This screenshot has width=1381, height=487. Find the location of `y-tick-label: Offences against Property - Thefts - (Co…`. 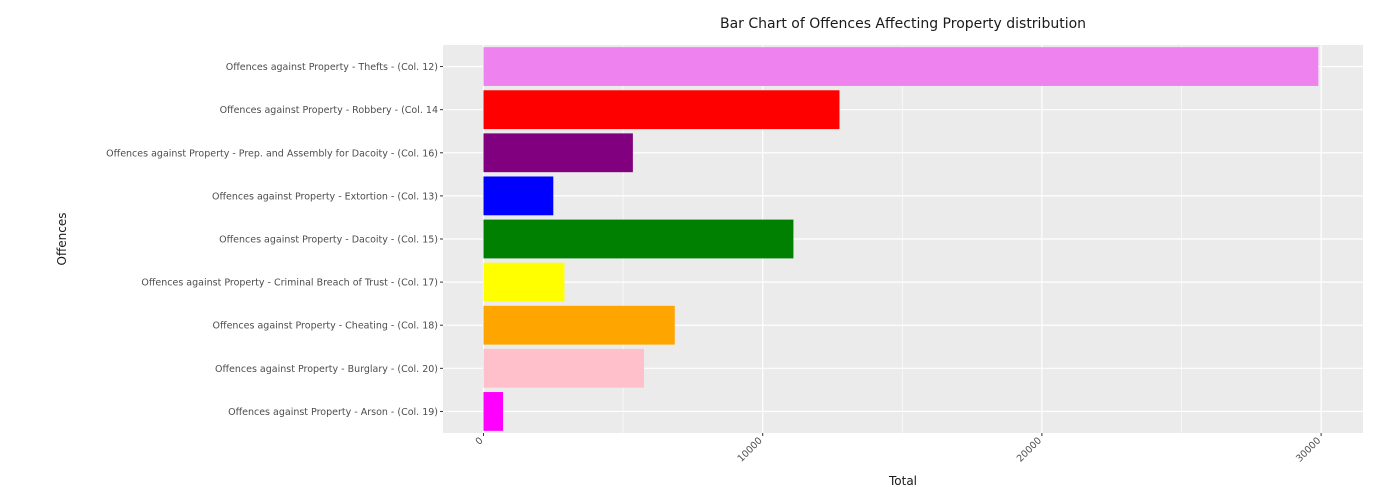

y-tick-label: Offences against Property - Thefts - (Co… is located at coordinates (332, 67).